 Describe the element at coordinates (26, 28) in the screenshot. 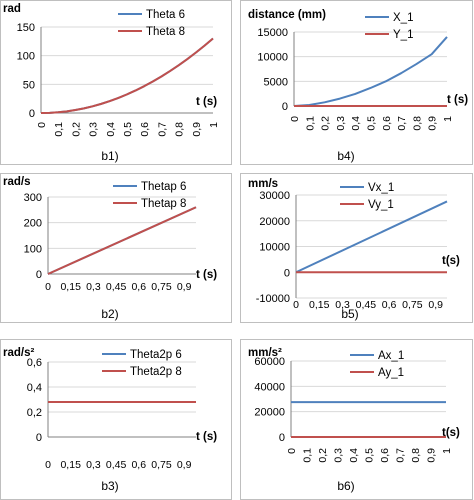

I see `y-tick-label: 150` at that location.